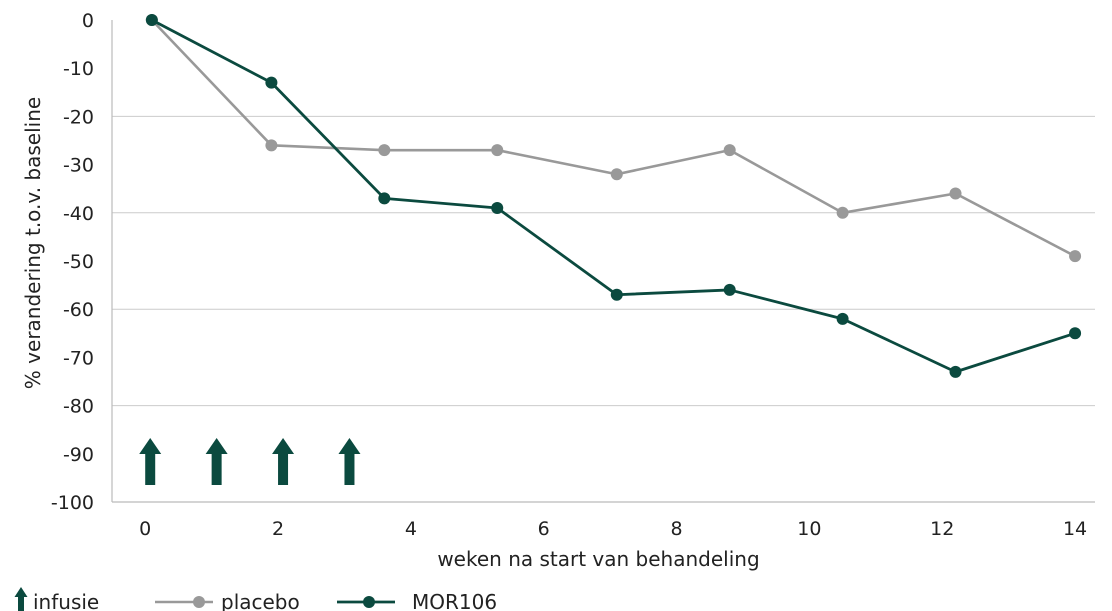  Describe the element at coordinates (78, 358) in the screenshot. I see `y-tick-label: -70` at that location.